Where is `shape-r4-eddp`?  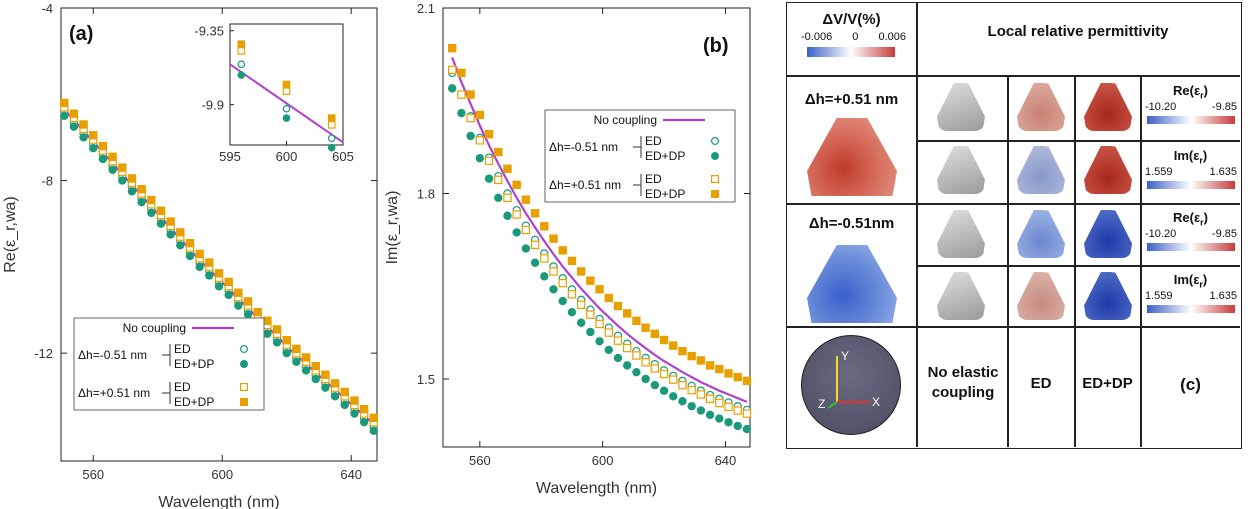 shape-r4-eddp is located at coordinates (1108, 296).